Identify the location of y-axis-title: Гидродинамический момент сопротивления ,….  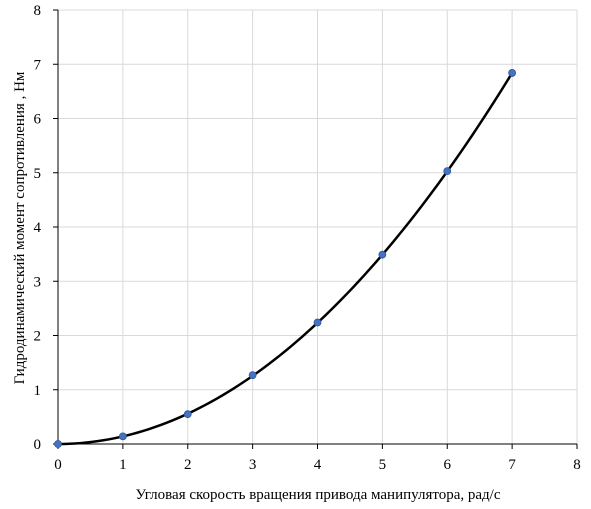
(20, 227).